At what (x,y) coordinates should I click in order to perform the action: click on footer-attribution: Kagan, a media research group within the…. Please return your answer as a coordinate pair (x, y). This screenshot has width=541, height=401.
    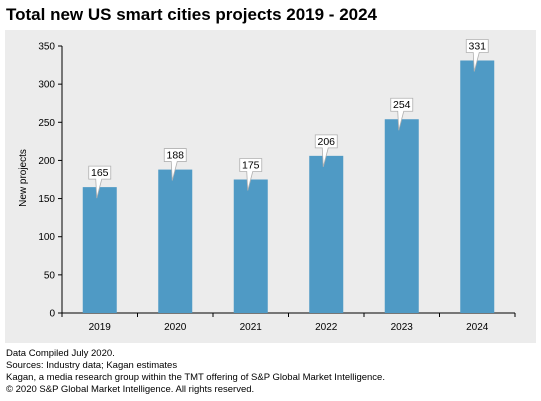
    Looking at the image, I should click on (195, 377).